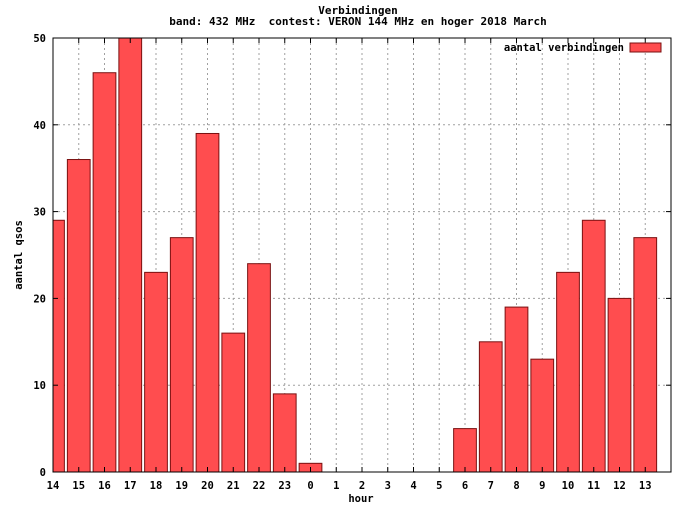 The height and width of the screenshot is (511, 691). Describe the element at coordinates (465, 486) in the screenshot. I see `x-tick-label: 6` at that location.